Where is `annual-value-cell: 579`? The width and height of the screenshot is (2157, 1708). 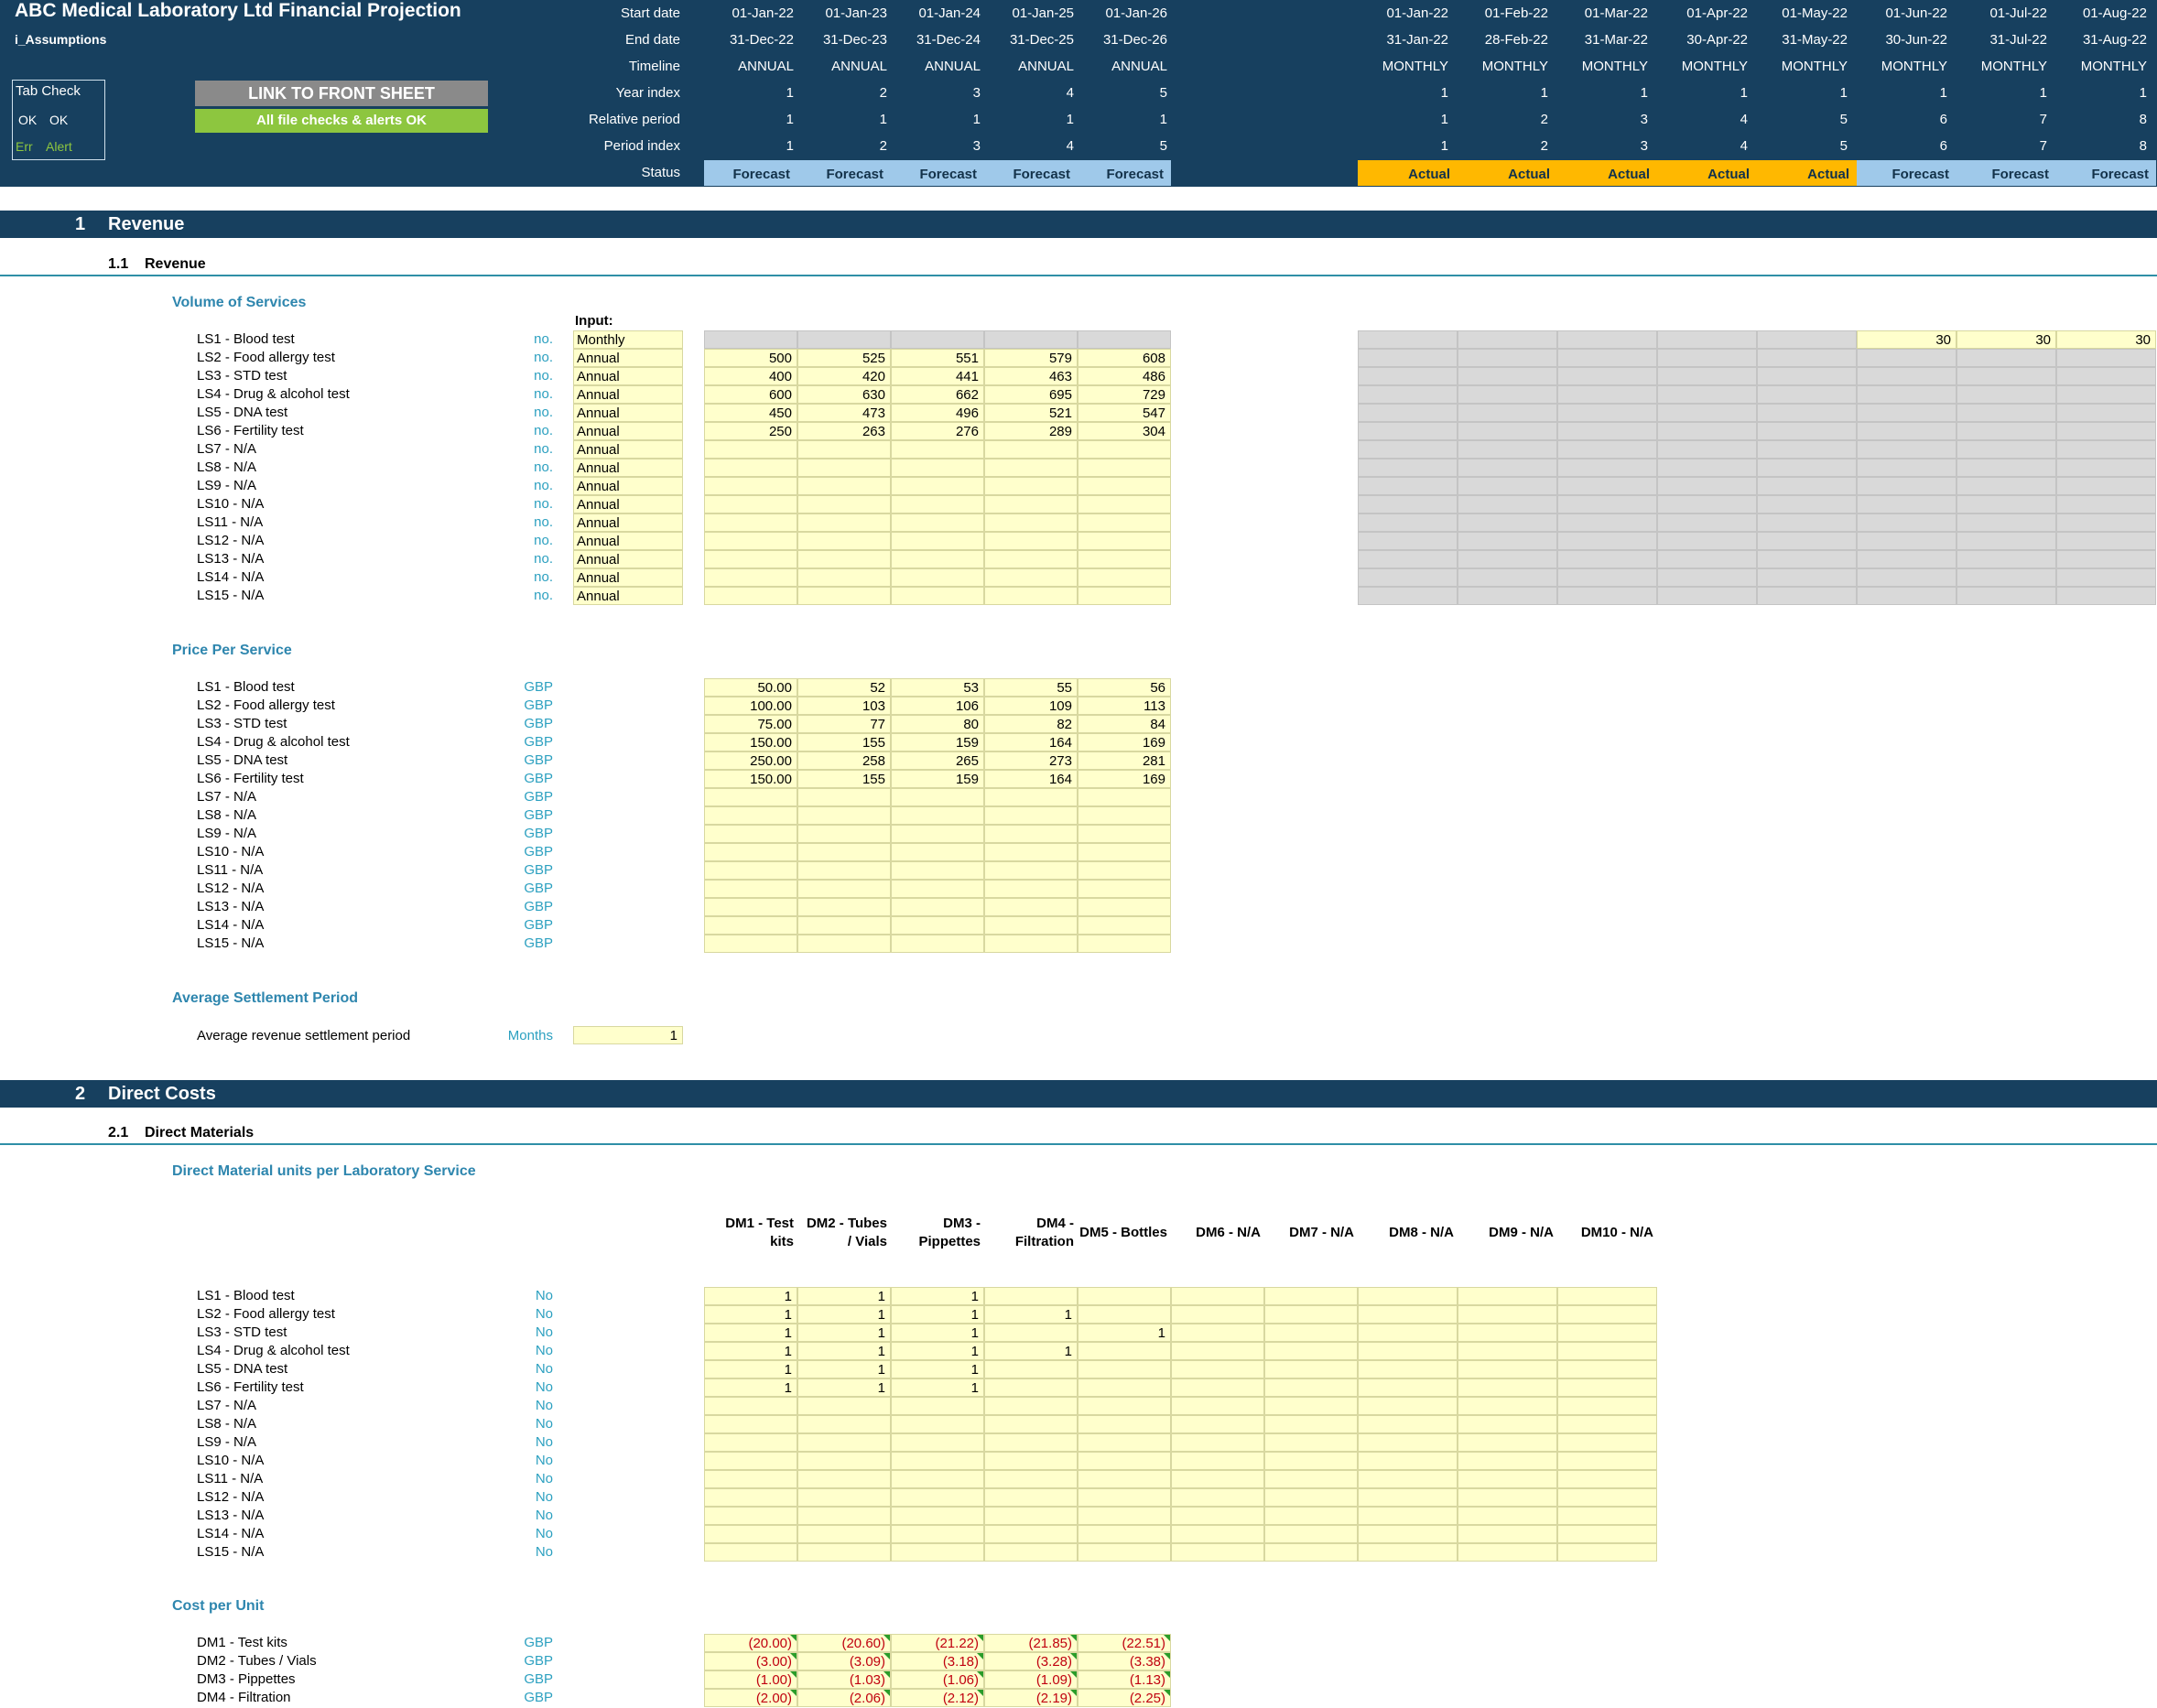 annual-value-cell: 579 is located at coordinates (1031, 358).